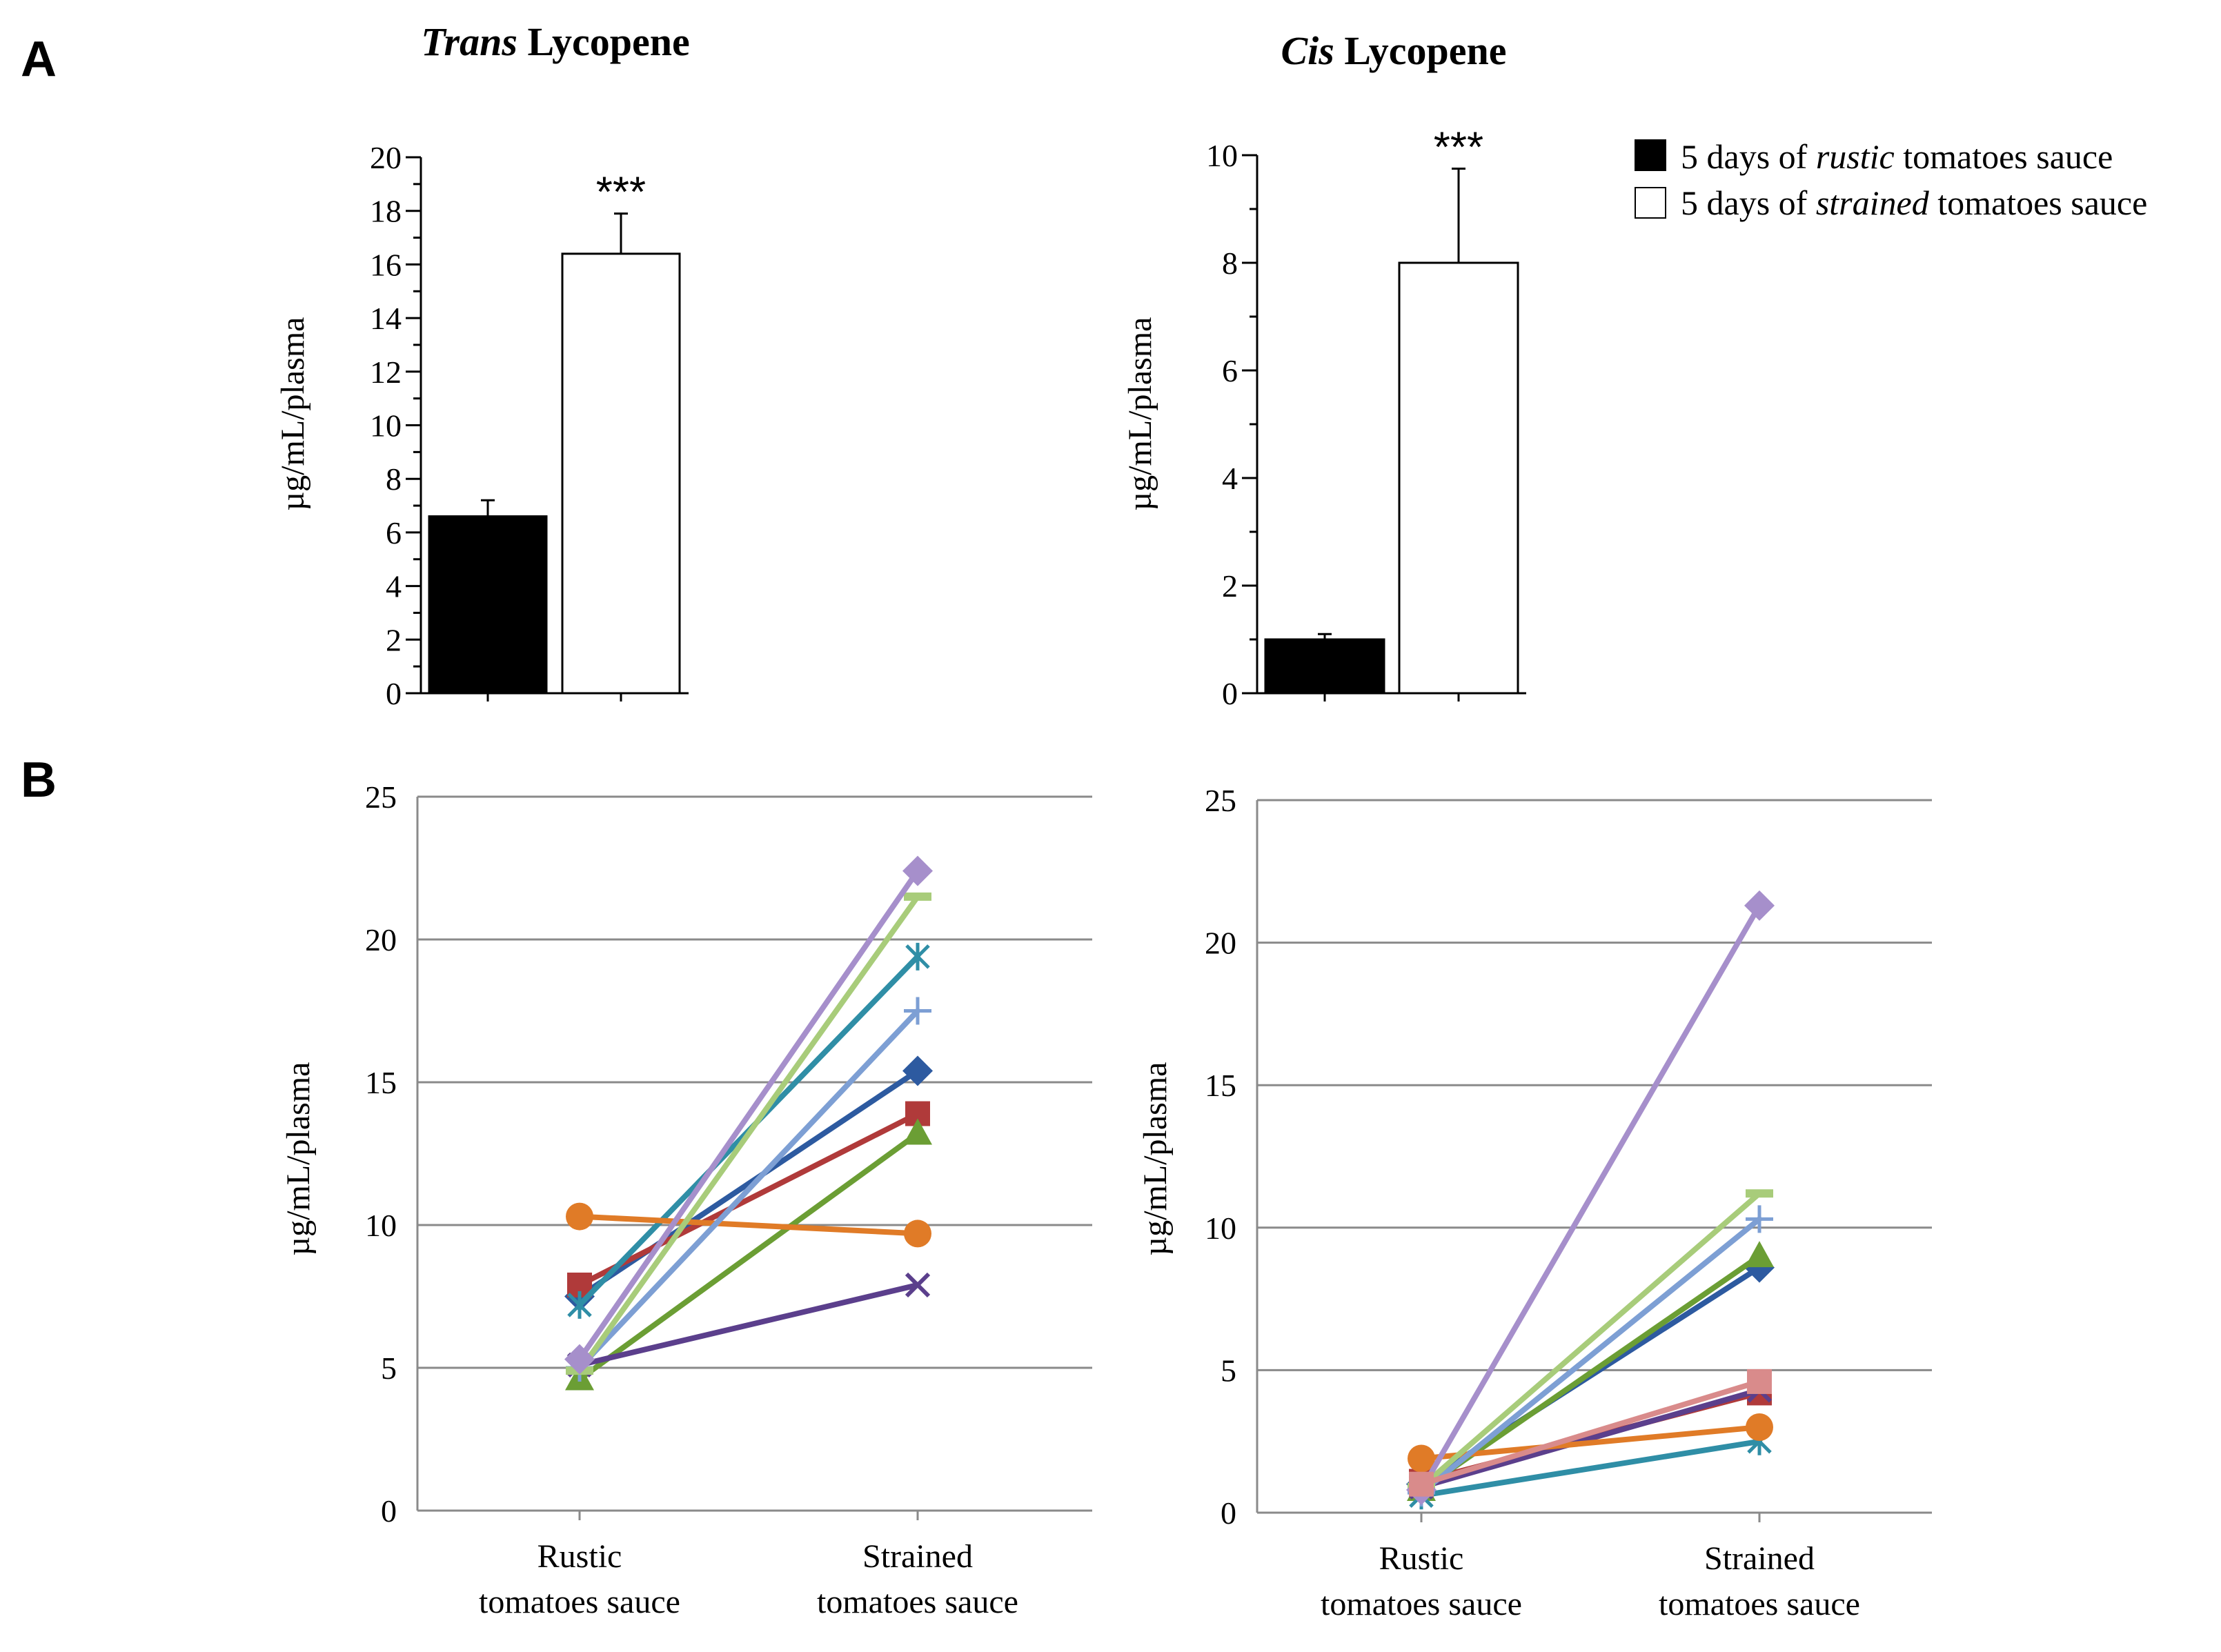  Describe the element at coordinates (394, 693) in the screenshot. I see `trans-bar-y-tick-label: 0` at that location.